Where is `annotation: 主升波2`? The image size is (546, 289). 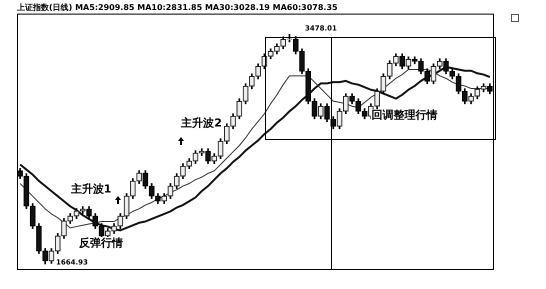
annotation: 主升波2 is located at coordinates (201, 123).